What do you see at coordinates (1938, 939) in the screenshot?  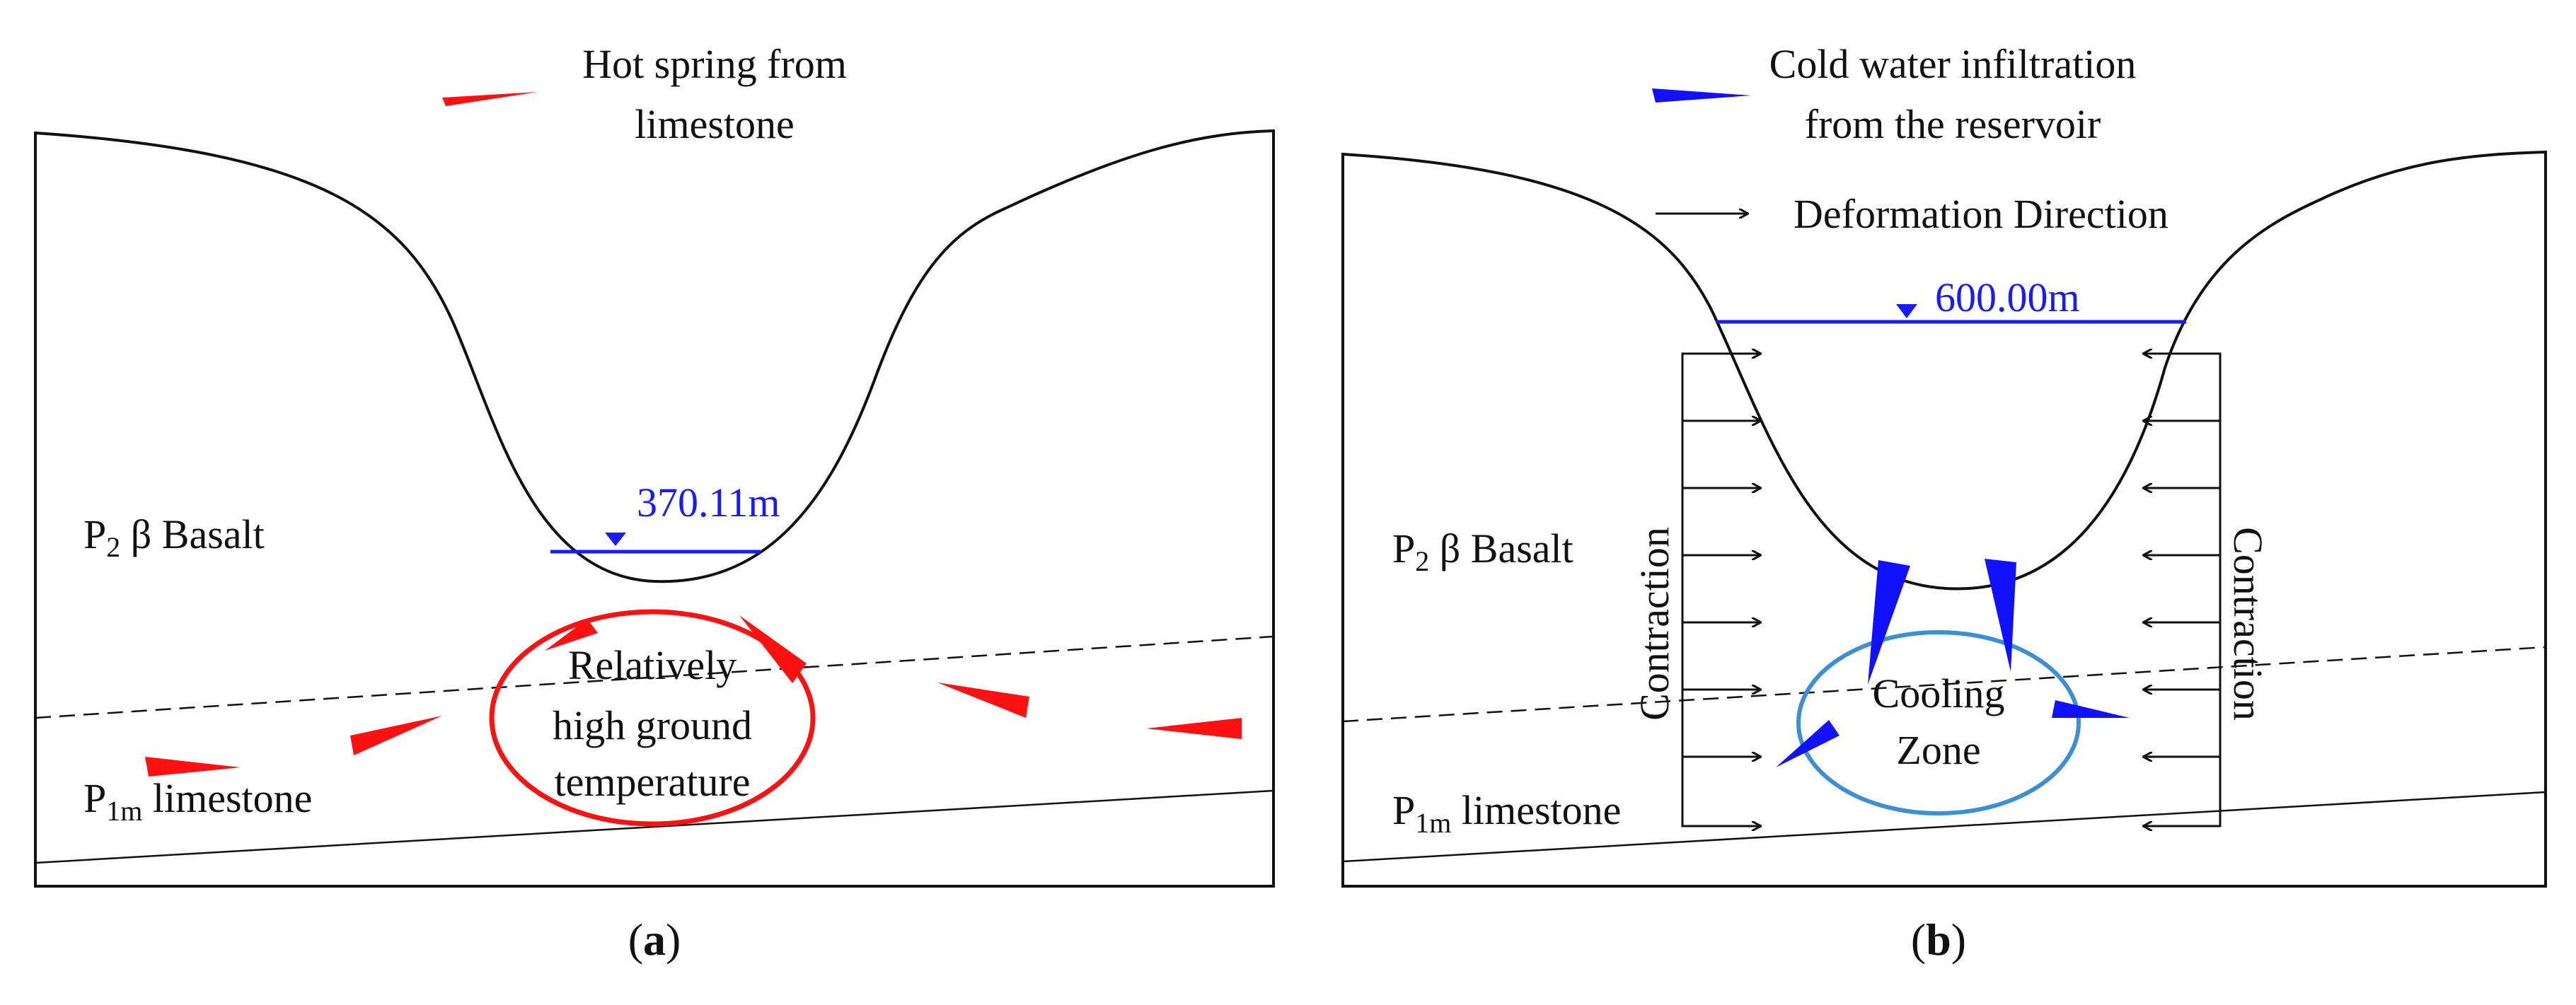 I see `panel-b-caption: (b)` at bounding box center [1938, 939].